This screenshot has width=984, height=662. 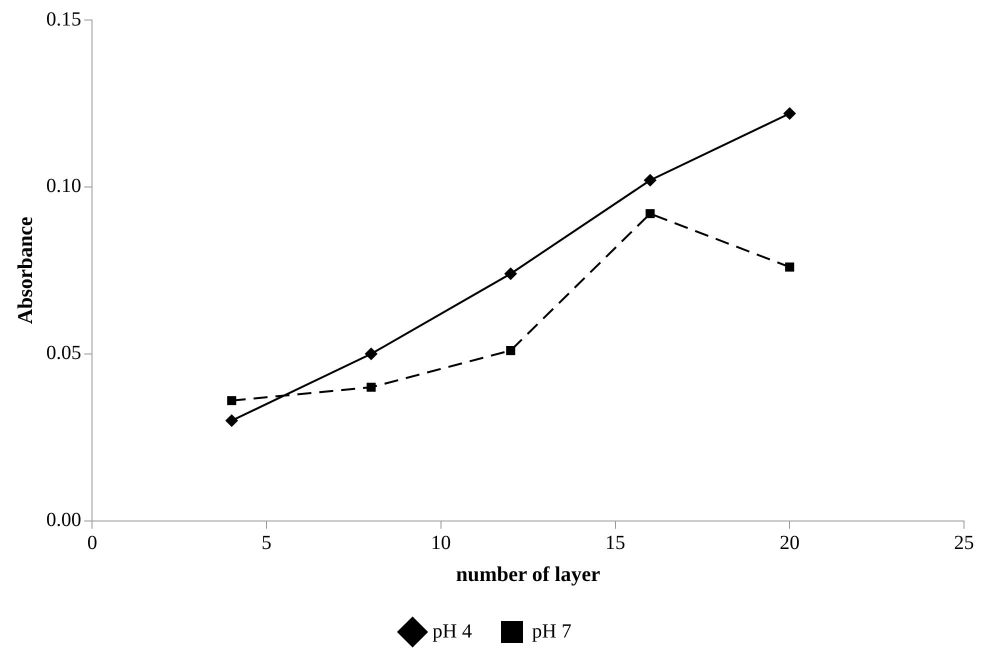 I want to click on y-tick-label: 0.00, so click(x=64, y=520).